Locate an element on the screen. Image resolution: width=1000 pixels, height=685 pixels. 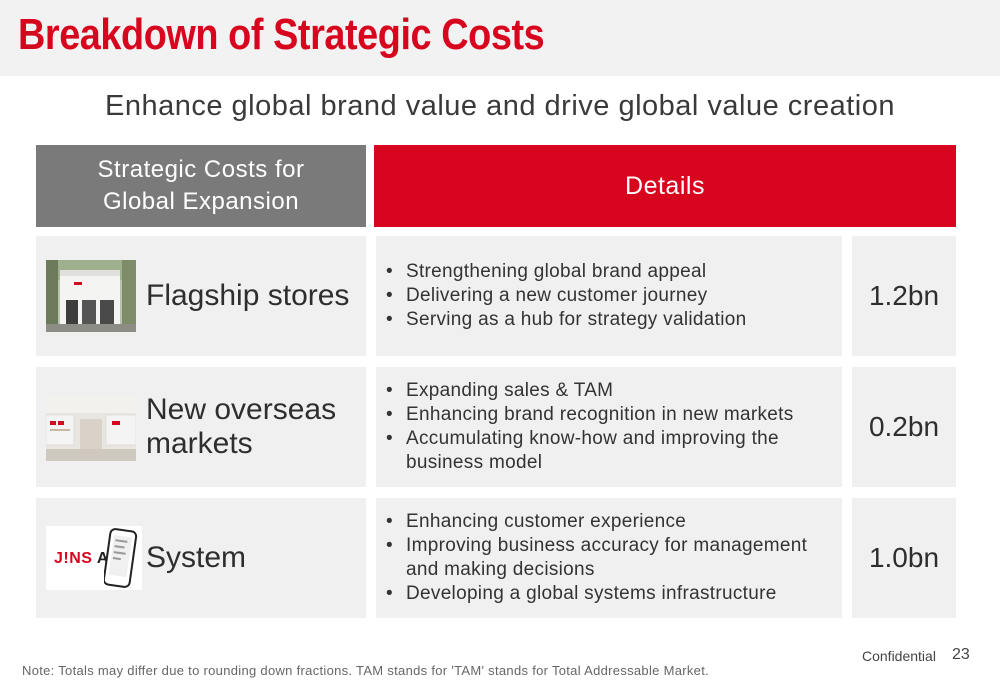
header-left-line1: Strategic Costs for is located at coordinates (201, 169).